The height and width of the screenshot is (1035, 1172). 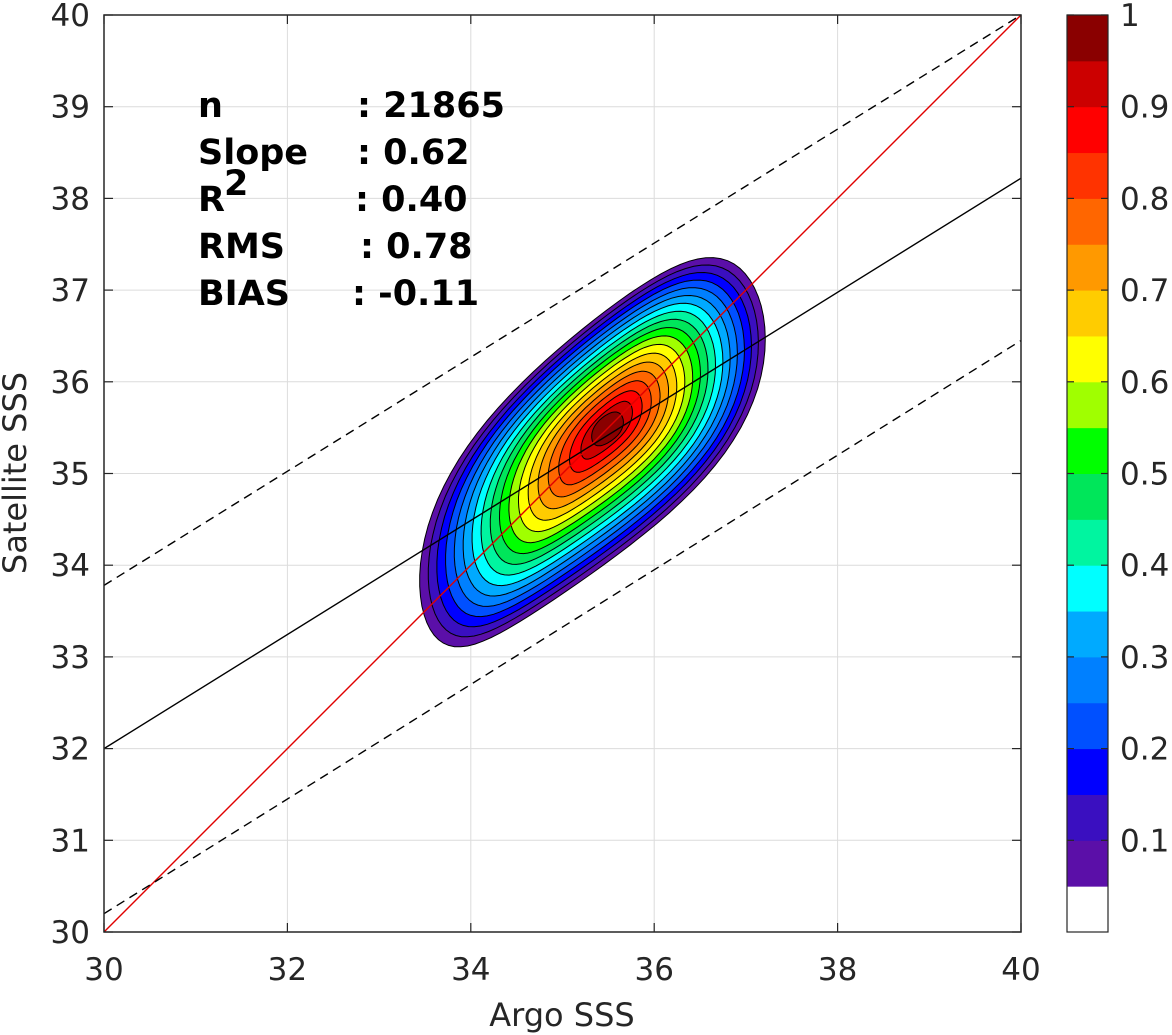 What do you see at coordinates (411, 200) in the screenshot?
I see `stat-value: : 0.40` at bounding box center [411, 200].